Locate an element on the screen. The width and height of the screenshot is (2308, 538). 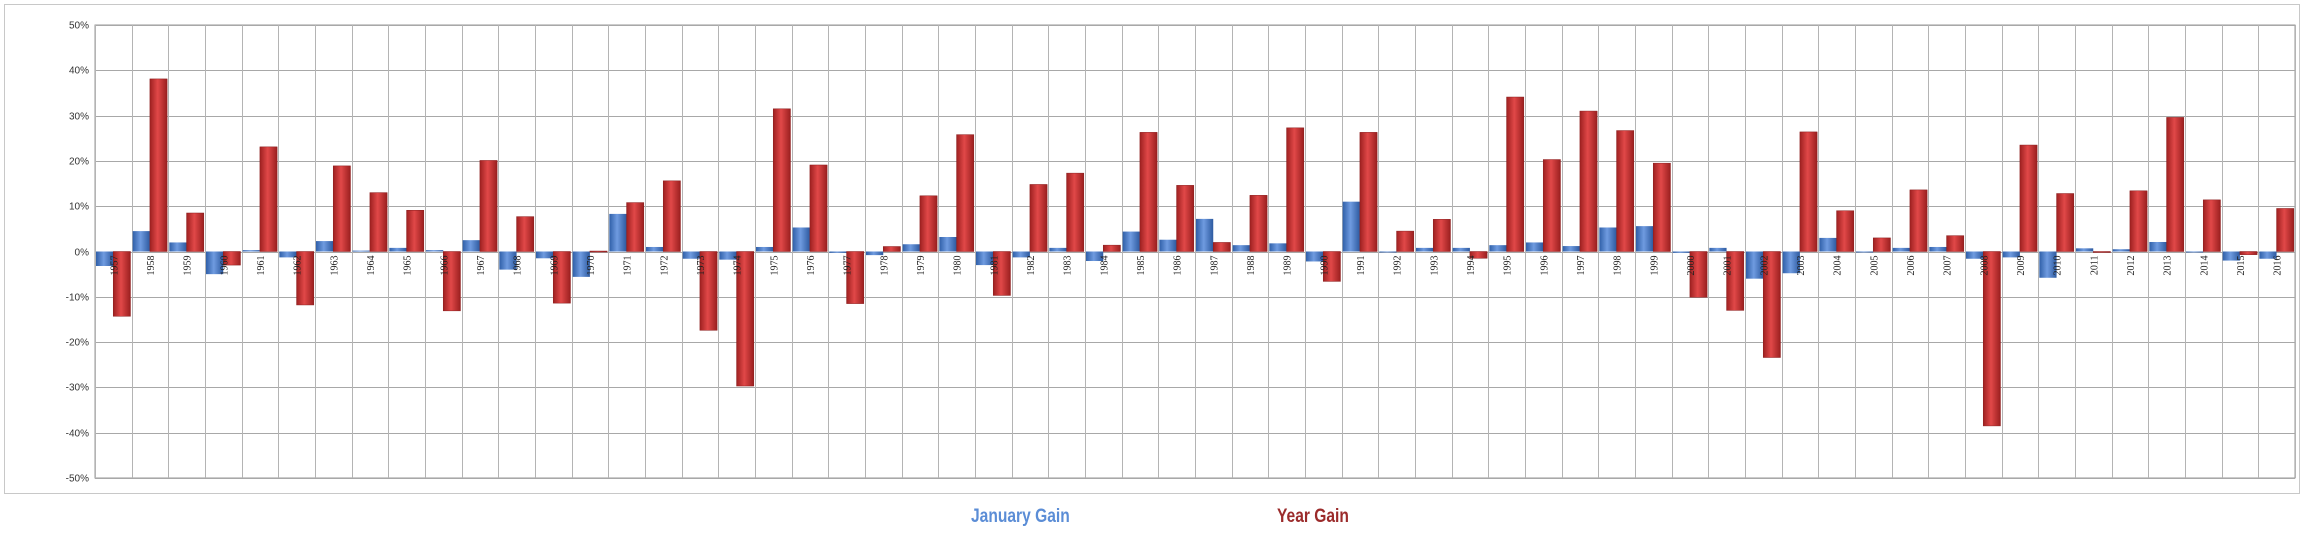
x-tick-label: 1994 is located at coordinates (1471, 266).